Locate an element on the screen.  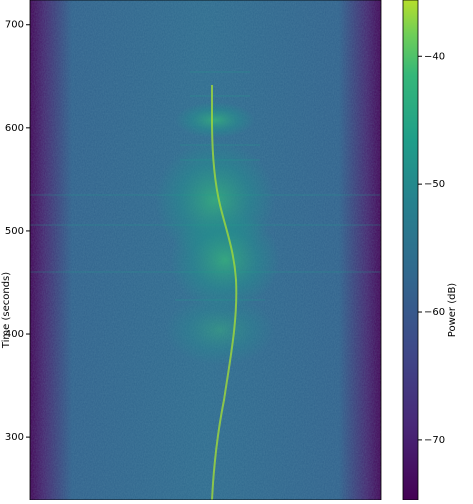
signal-trace is located at coordinates (224, 292).